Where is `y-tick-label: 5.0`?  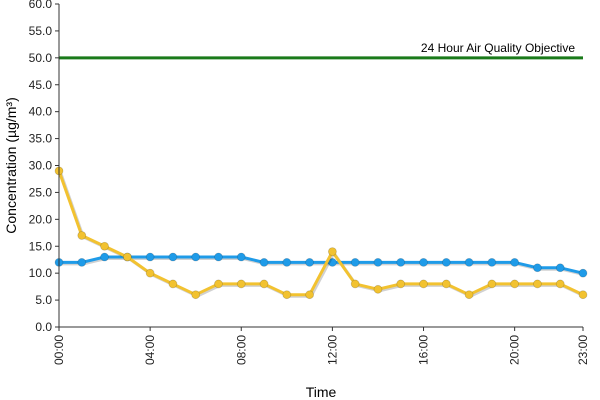
y-tick-label: 5.0 is located at coordinates (43, 300).